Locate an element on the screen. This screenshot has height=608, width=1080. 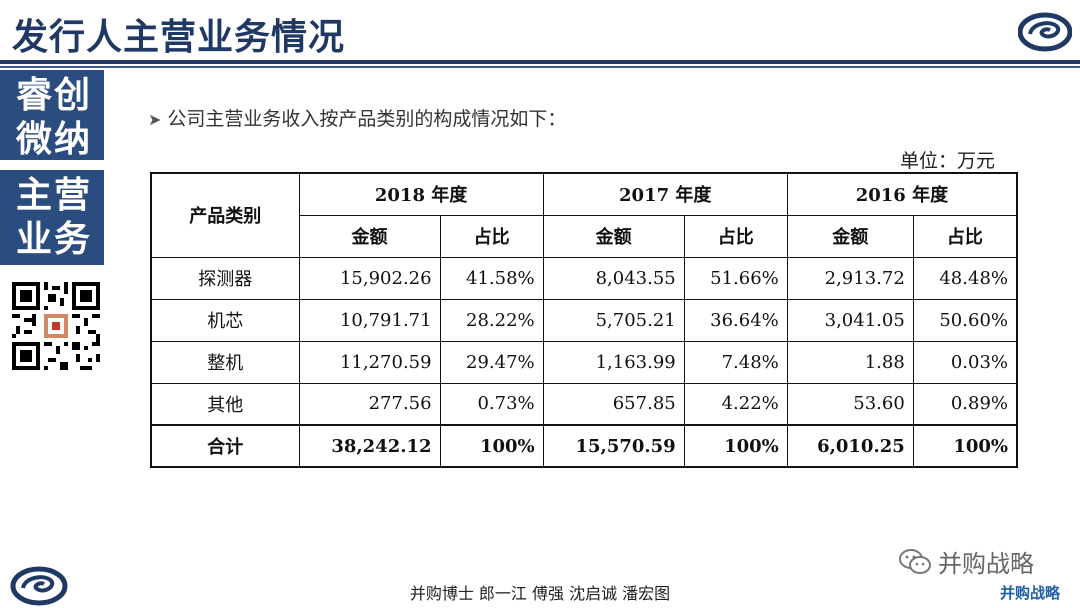
watermark: 并购战略 is located at coordinates (966, 561).